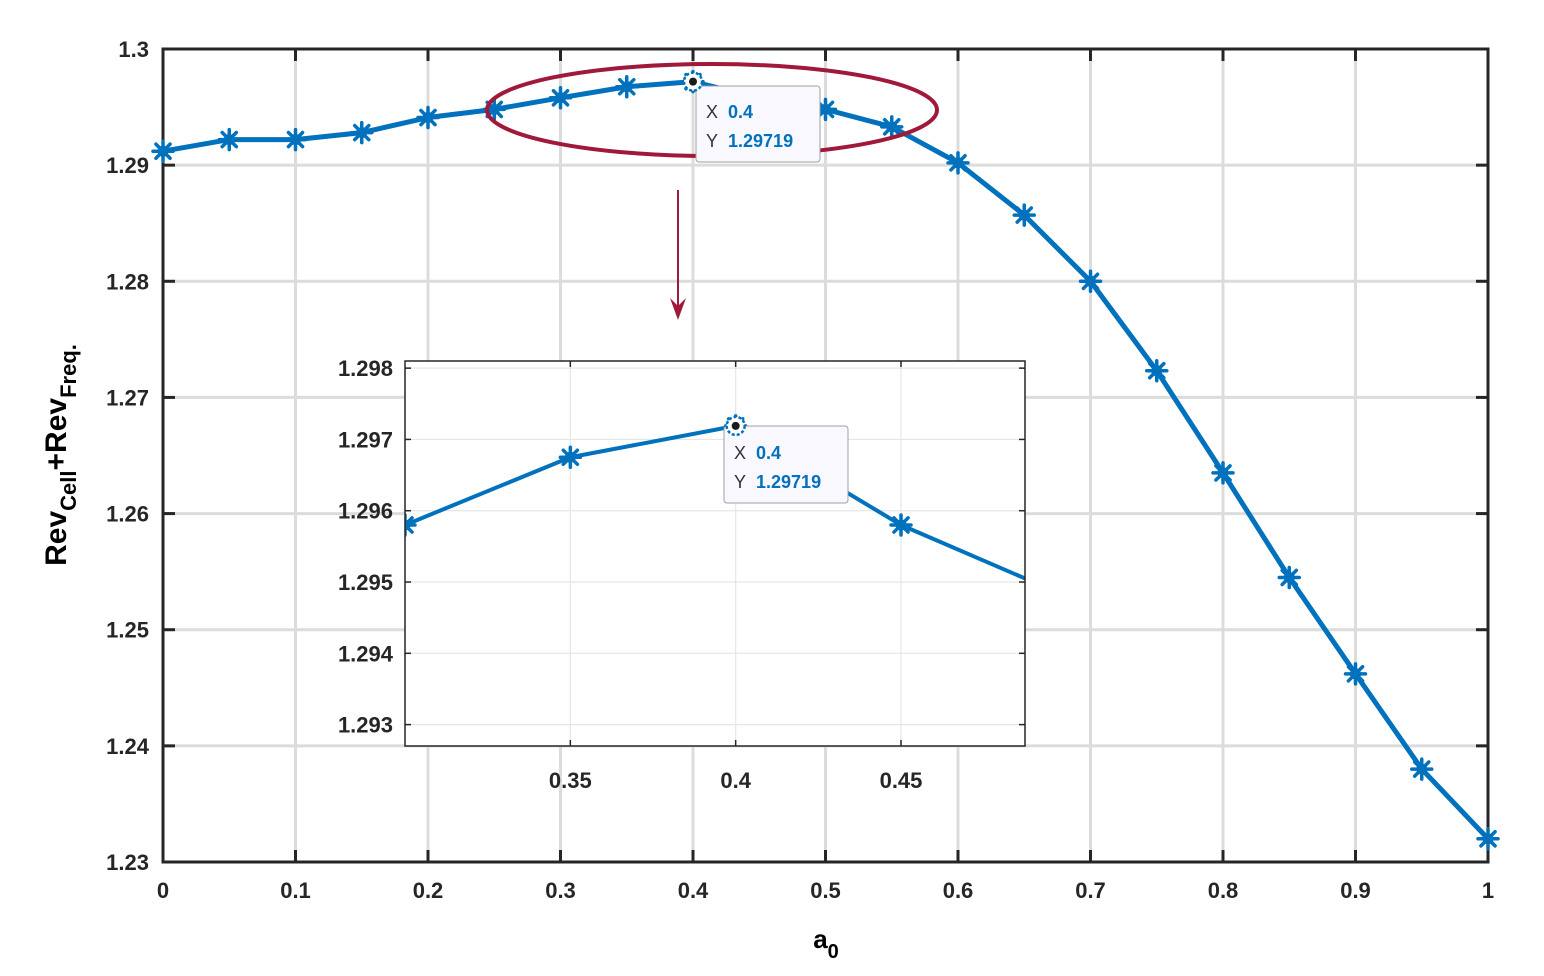  I want to click on main-datatip: X 0.4 Y 1.29719, so click(758, 124).